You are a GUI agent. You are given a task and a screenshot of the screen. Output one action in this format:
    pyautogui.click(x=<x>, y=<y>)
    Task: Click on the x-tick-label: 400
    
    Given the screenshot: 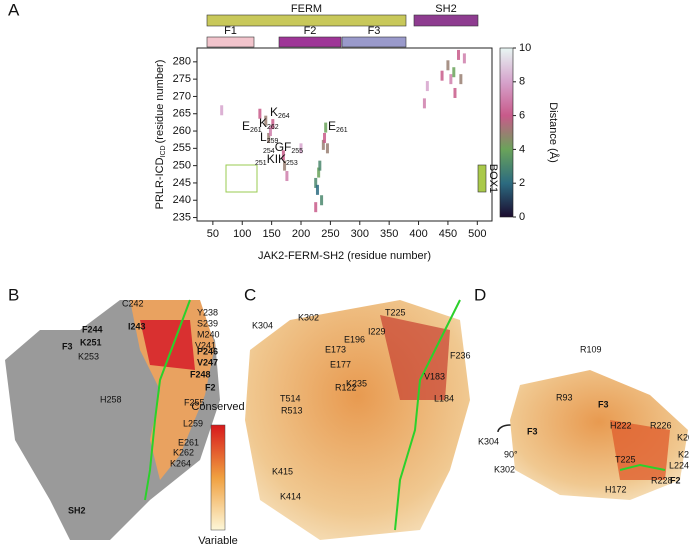 What is the action you would take?
    pyautogui.click(x=418, y=234)
    